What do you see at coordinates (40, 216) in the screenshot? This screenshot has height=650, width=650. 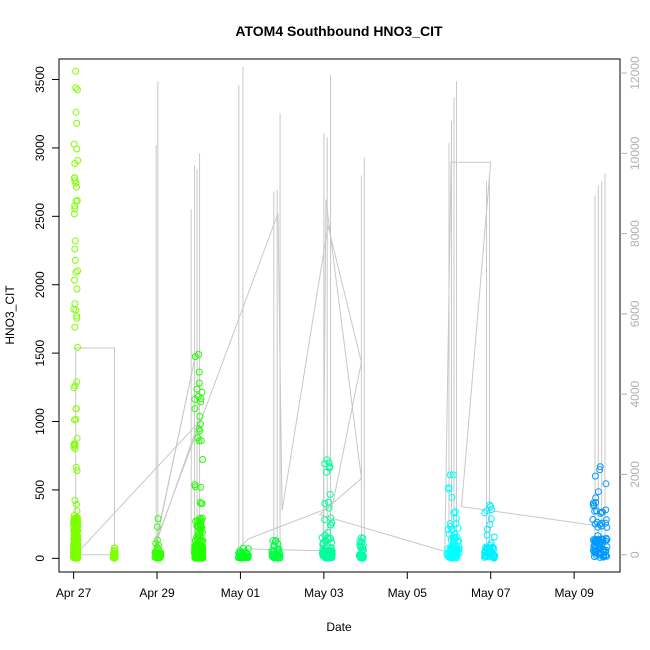 I see `y-tick-label: 2500` at bounding box center [40, 216].